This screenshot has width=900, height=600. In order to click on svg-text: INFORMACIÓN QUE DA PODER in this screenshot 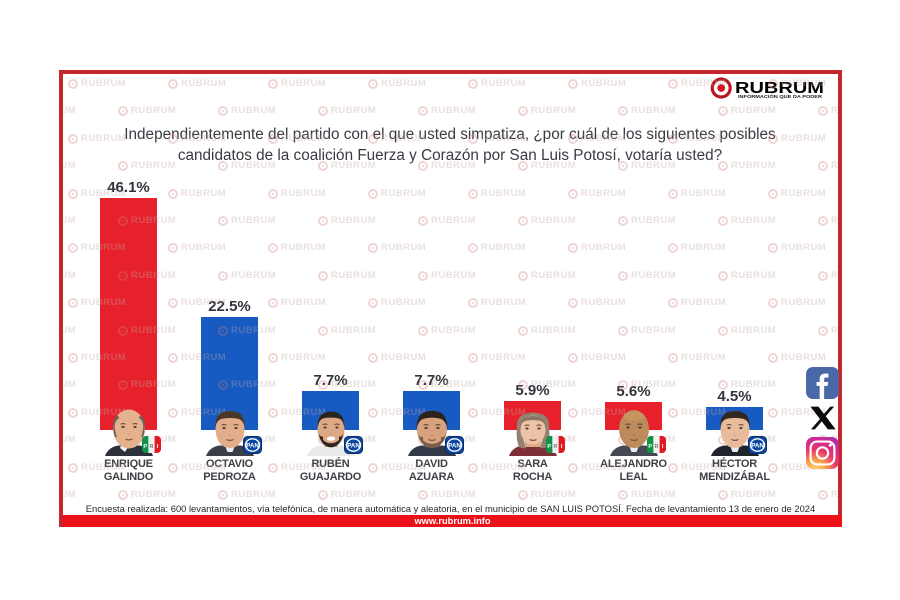, I will do `click(780, 96)`.